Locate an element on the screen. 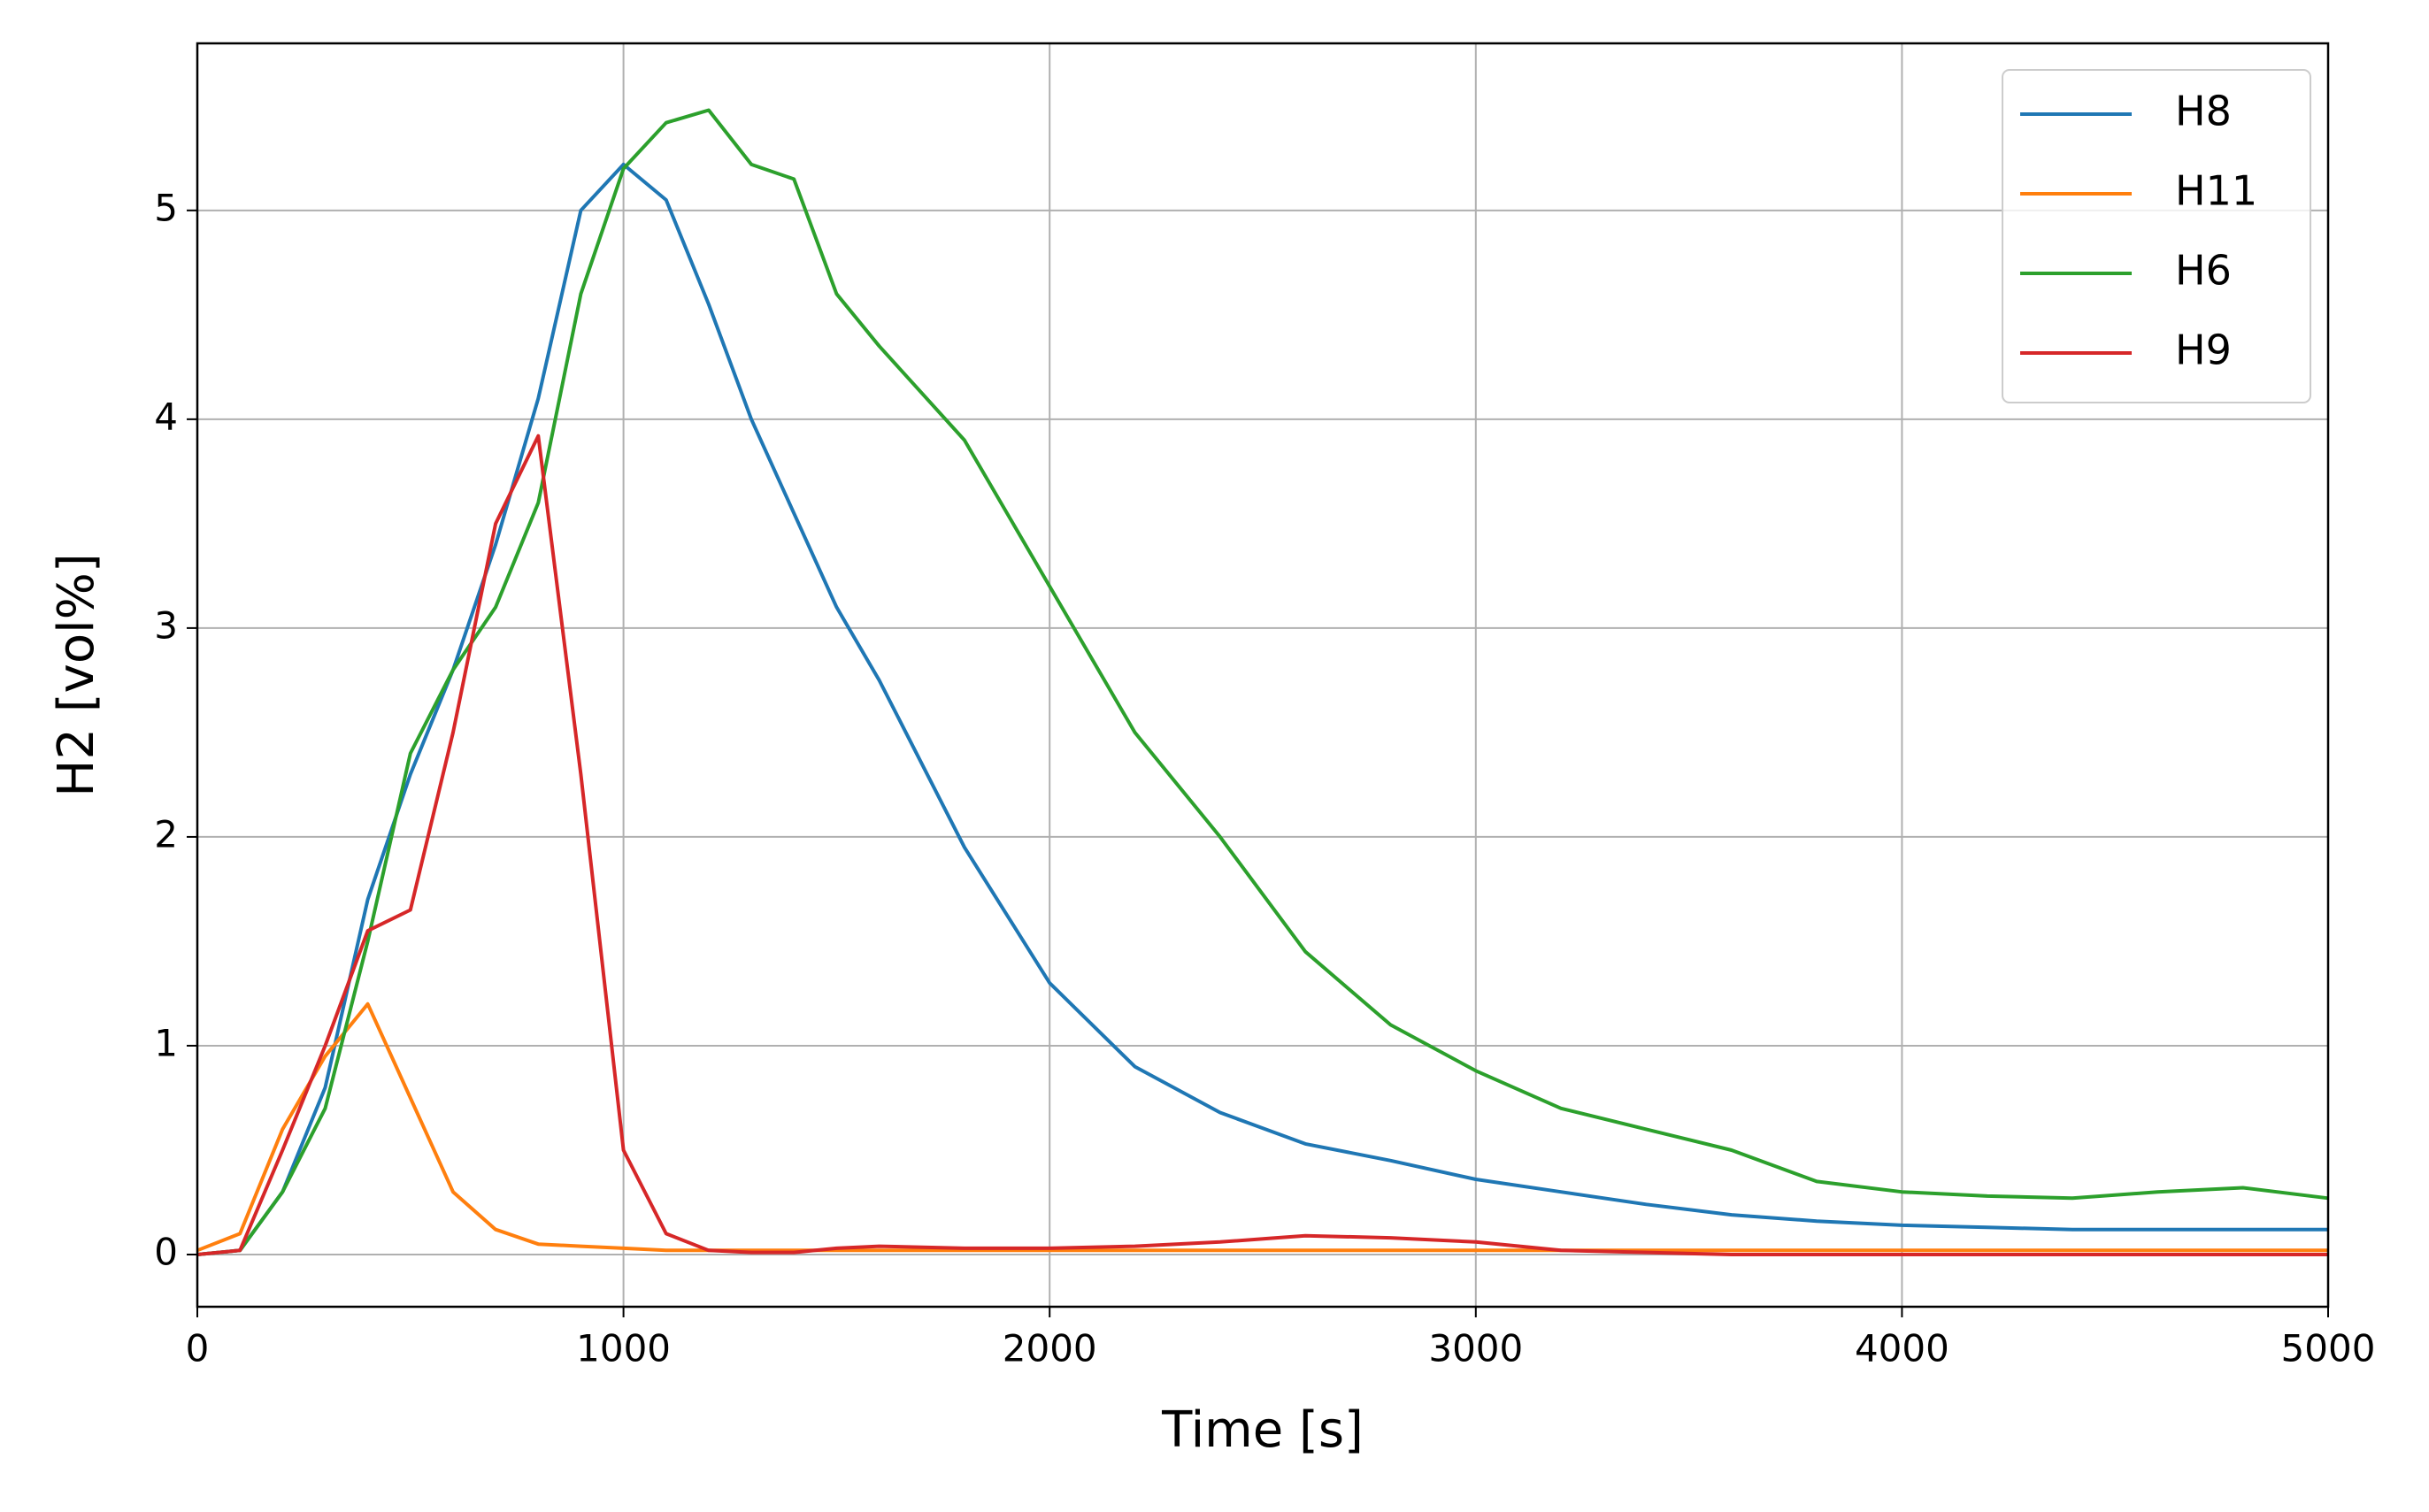  x-axis-label: Time [s] is located at coordinates (1262, 1430).